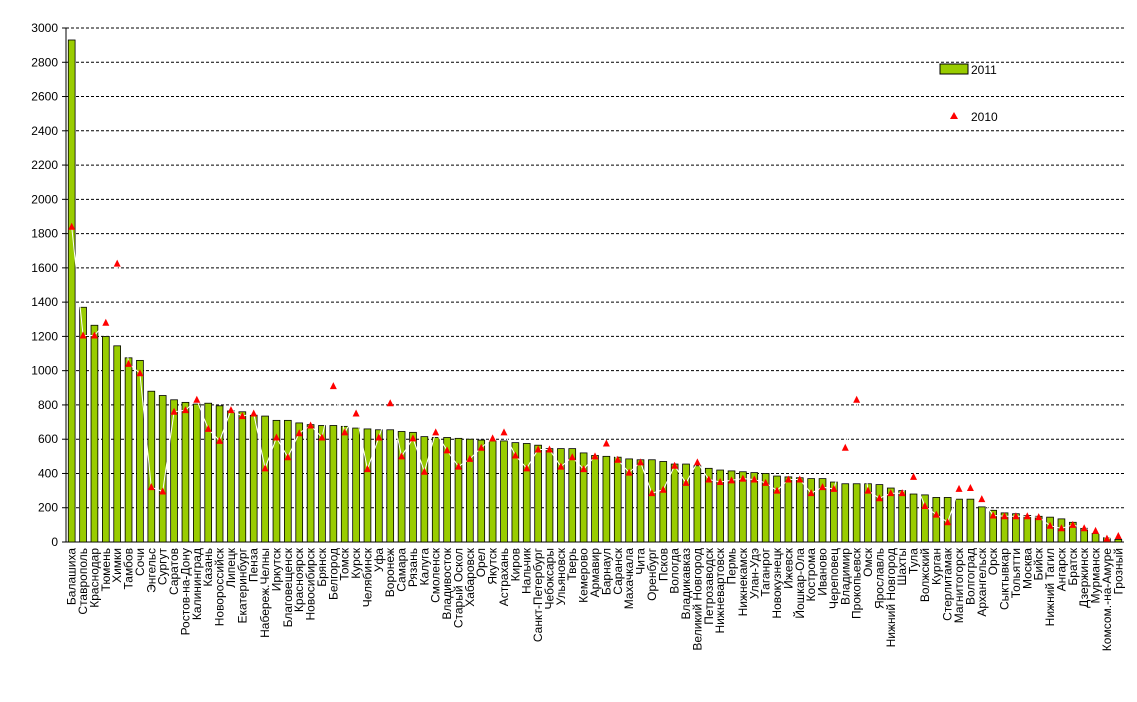  What do you see at coordinates (984, 117) in the screenshot?
I see `legend-label-2010: 2010` at bounding box center [984, 117].